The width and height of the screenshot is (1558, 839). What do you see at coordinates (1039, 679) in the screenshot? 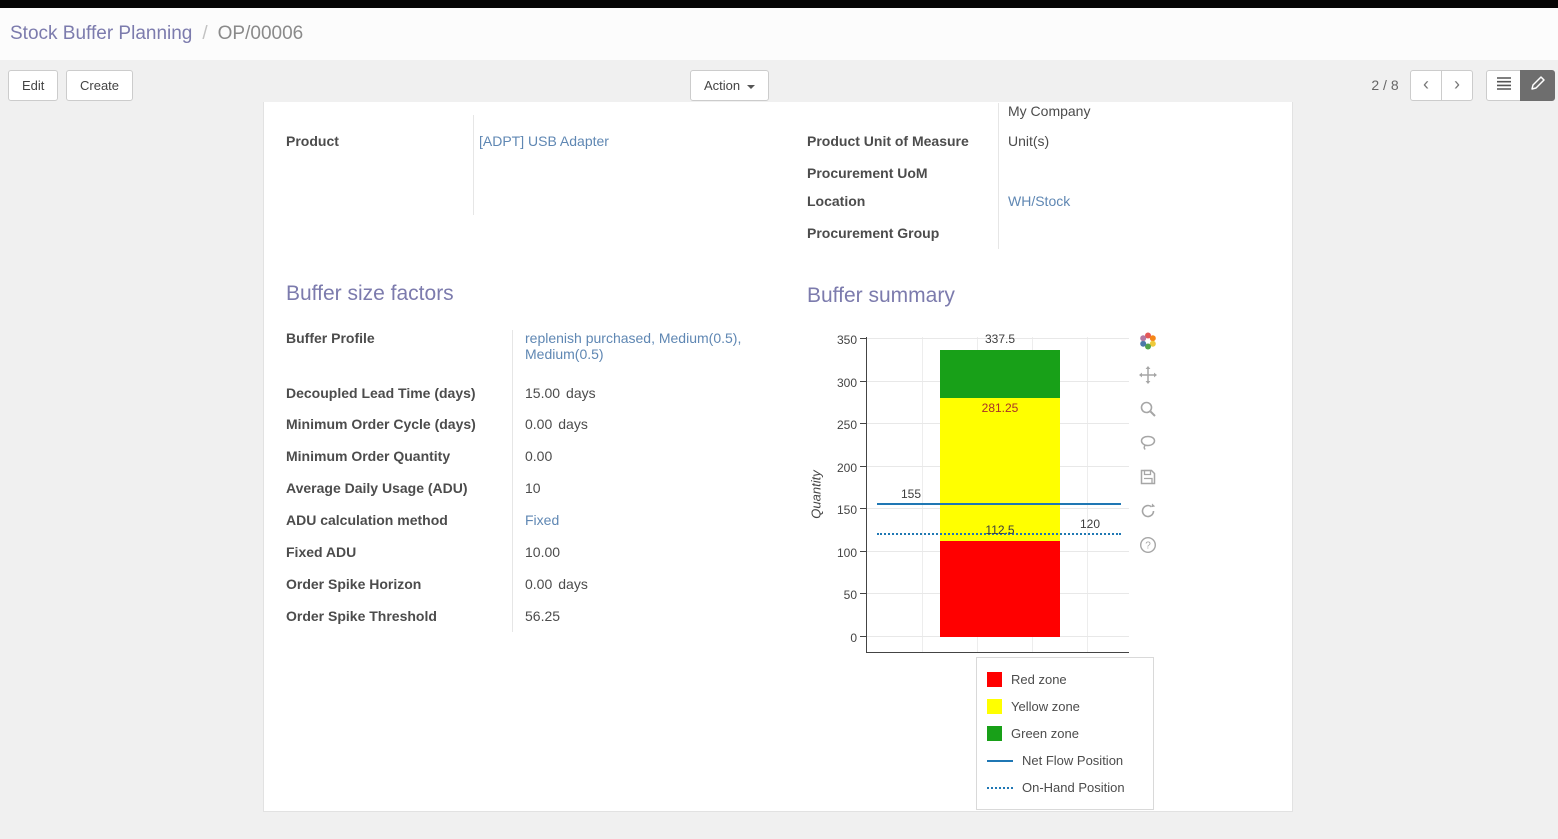
I see `legend-label: Red zone` at bounding box center [1039, 679].